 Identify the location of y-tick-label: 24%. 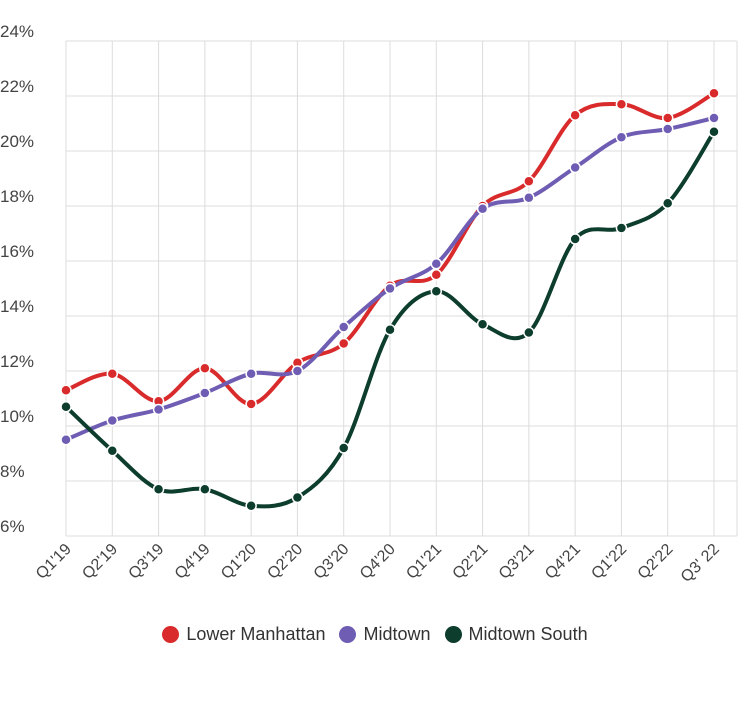
(17, 31).